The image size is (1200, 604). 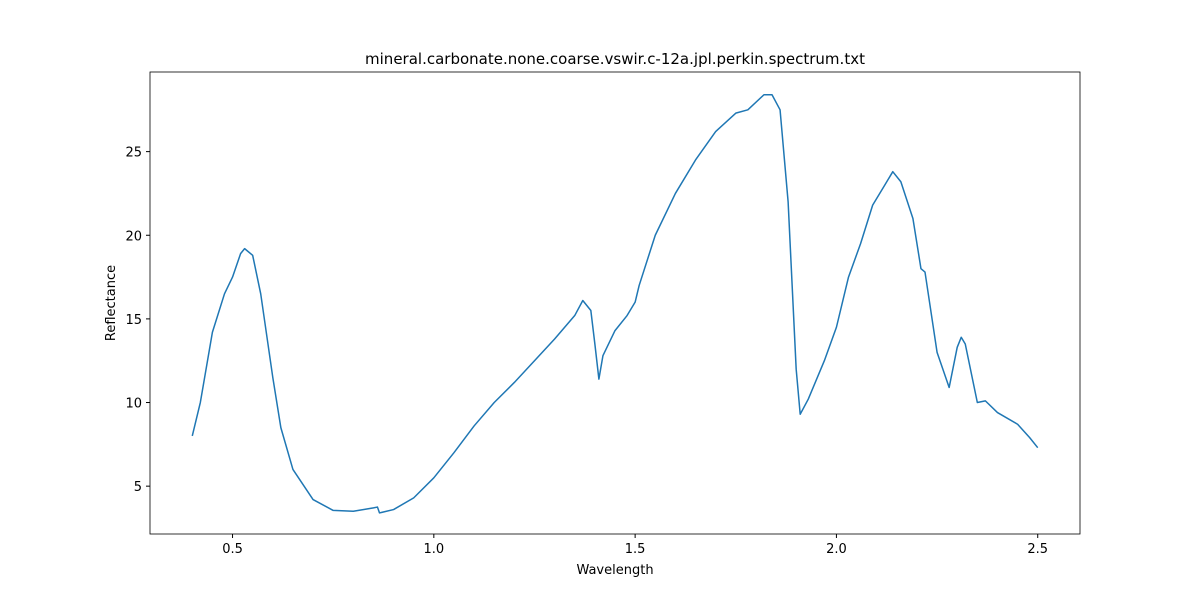 What do you see at coordinates (133, 320) in the screenshot?
I see `y-tick-label: 15` at bounding box center [133, 320].